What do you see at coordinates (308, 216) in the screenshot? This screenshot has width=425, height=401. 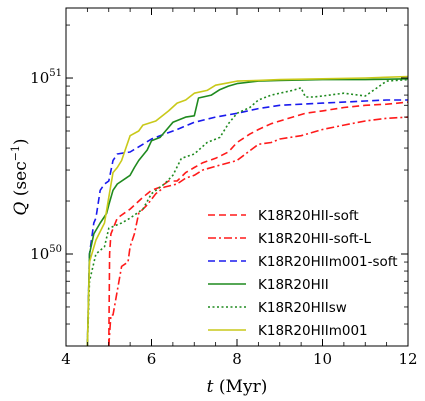 I see `legend-label: K18R20HII-soft` at bounding box center [308, 216].